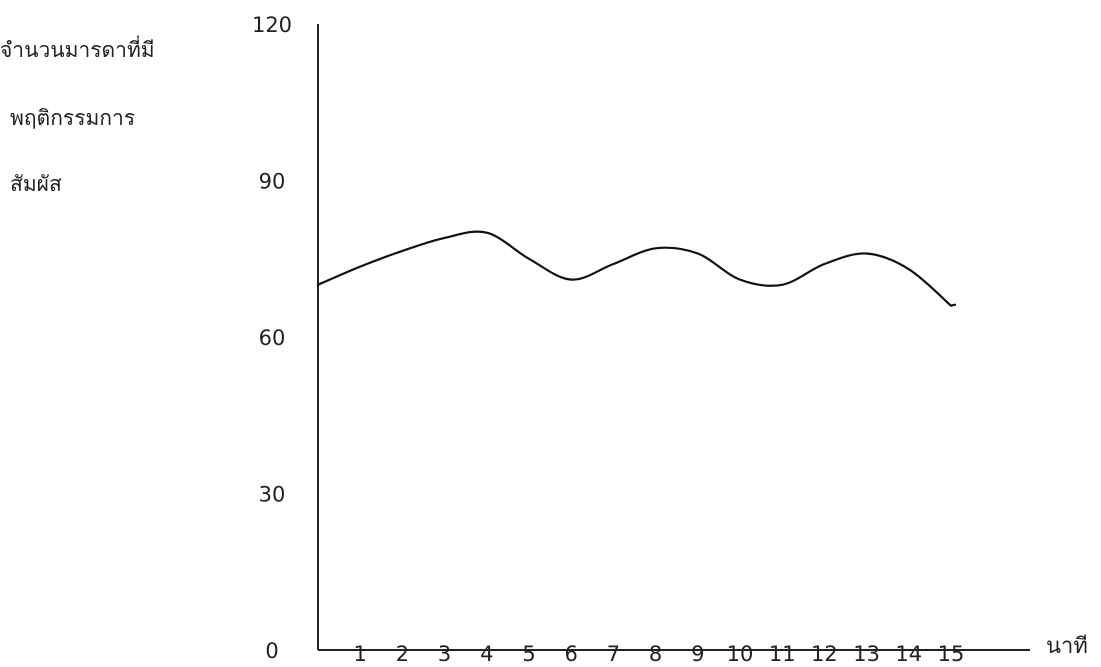  I want to click on x-tick-label: 8, so click(655, 654).